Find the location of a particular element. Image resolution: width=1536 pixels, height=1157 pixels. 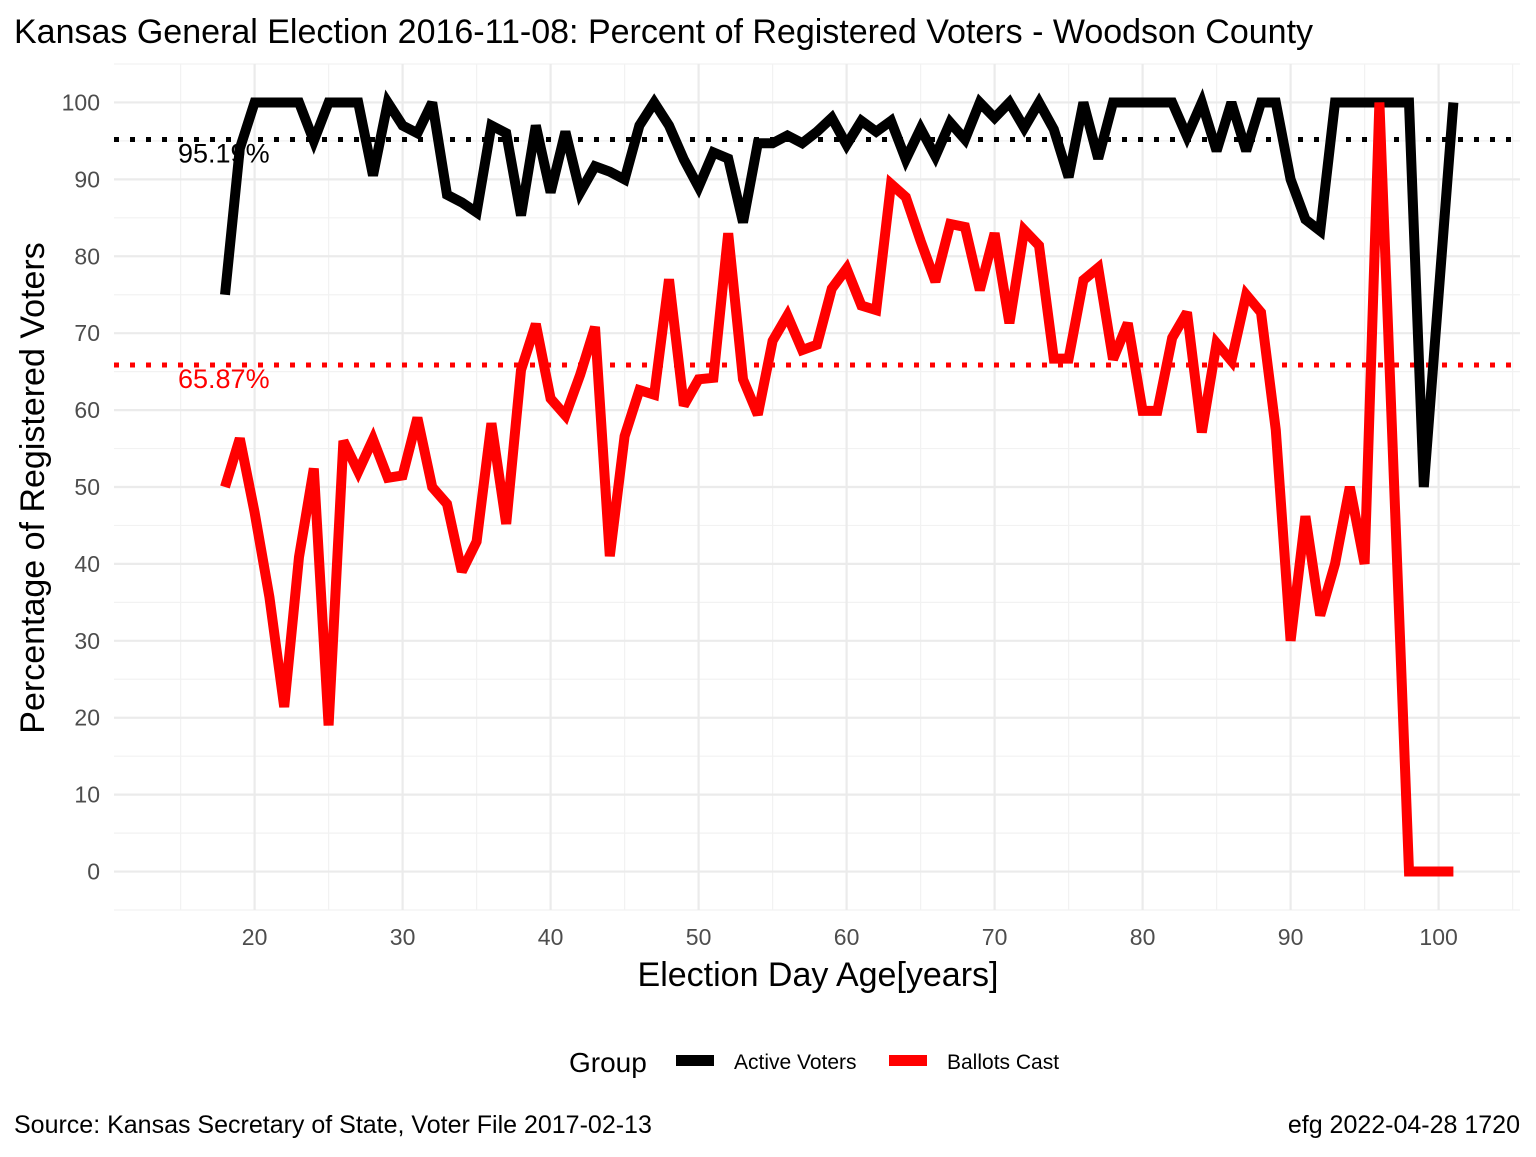

x-tick-label: 90 is located at coordinates (1291, 937).